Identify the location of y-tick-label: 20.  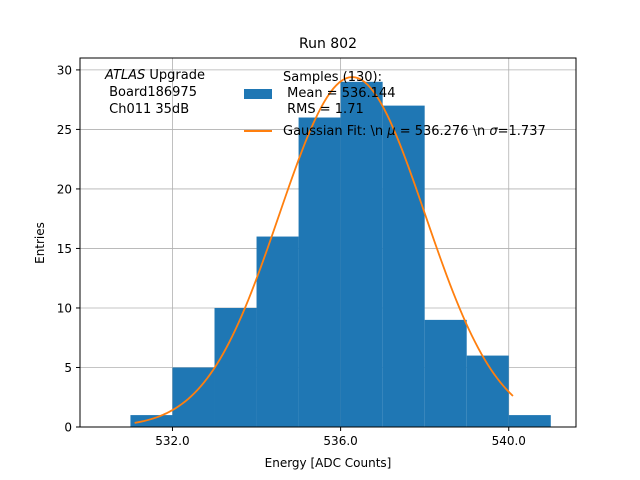
(64, 189).